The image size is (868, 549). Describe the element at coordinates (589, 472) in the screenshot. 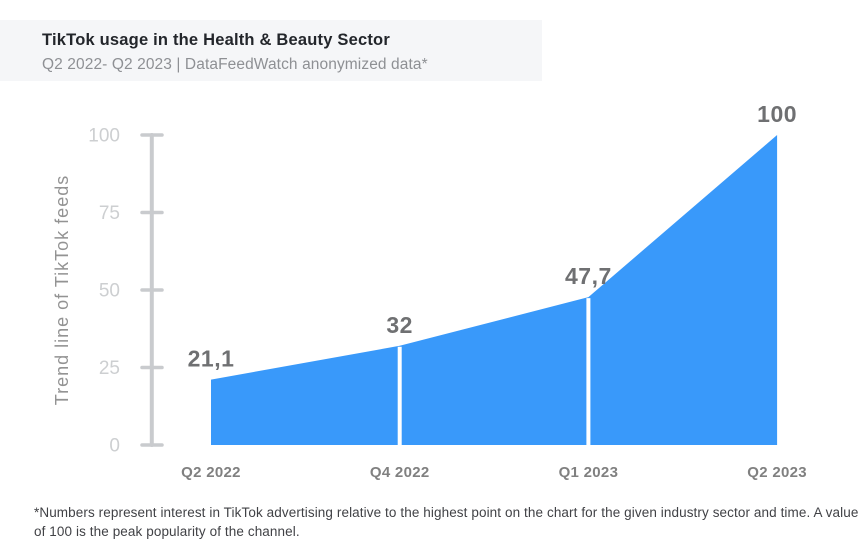

I see `x-axis-label: Q1 2023` at that location.